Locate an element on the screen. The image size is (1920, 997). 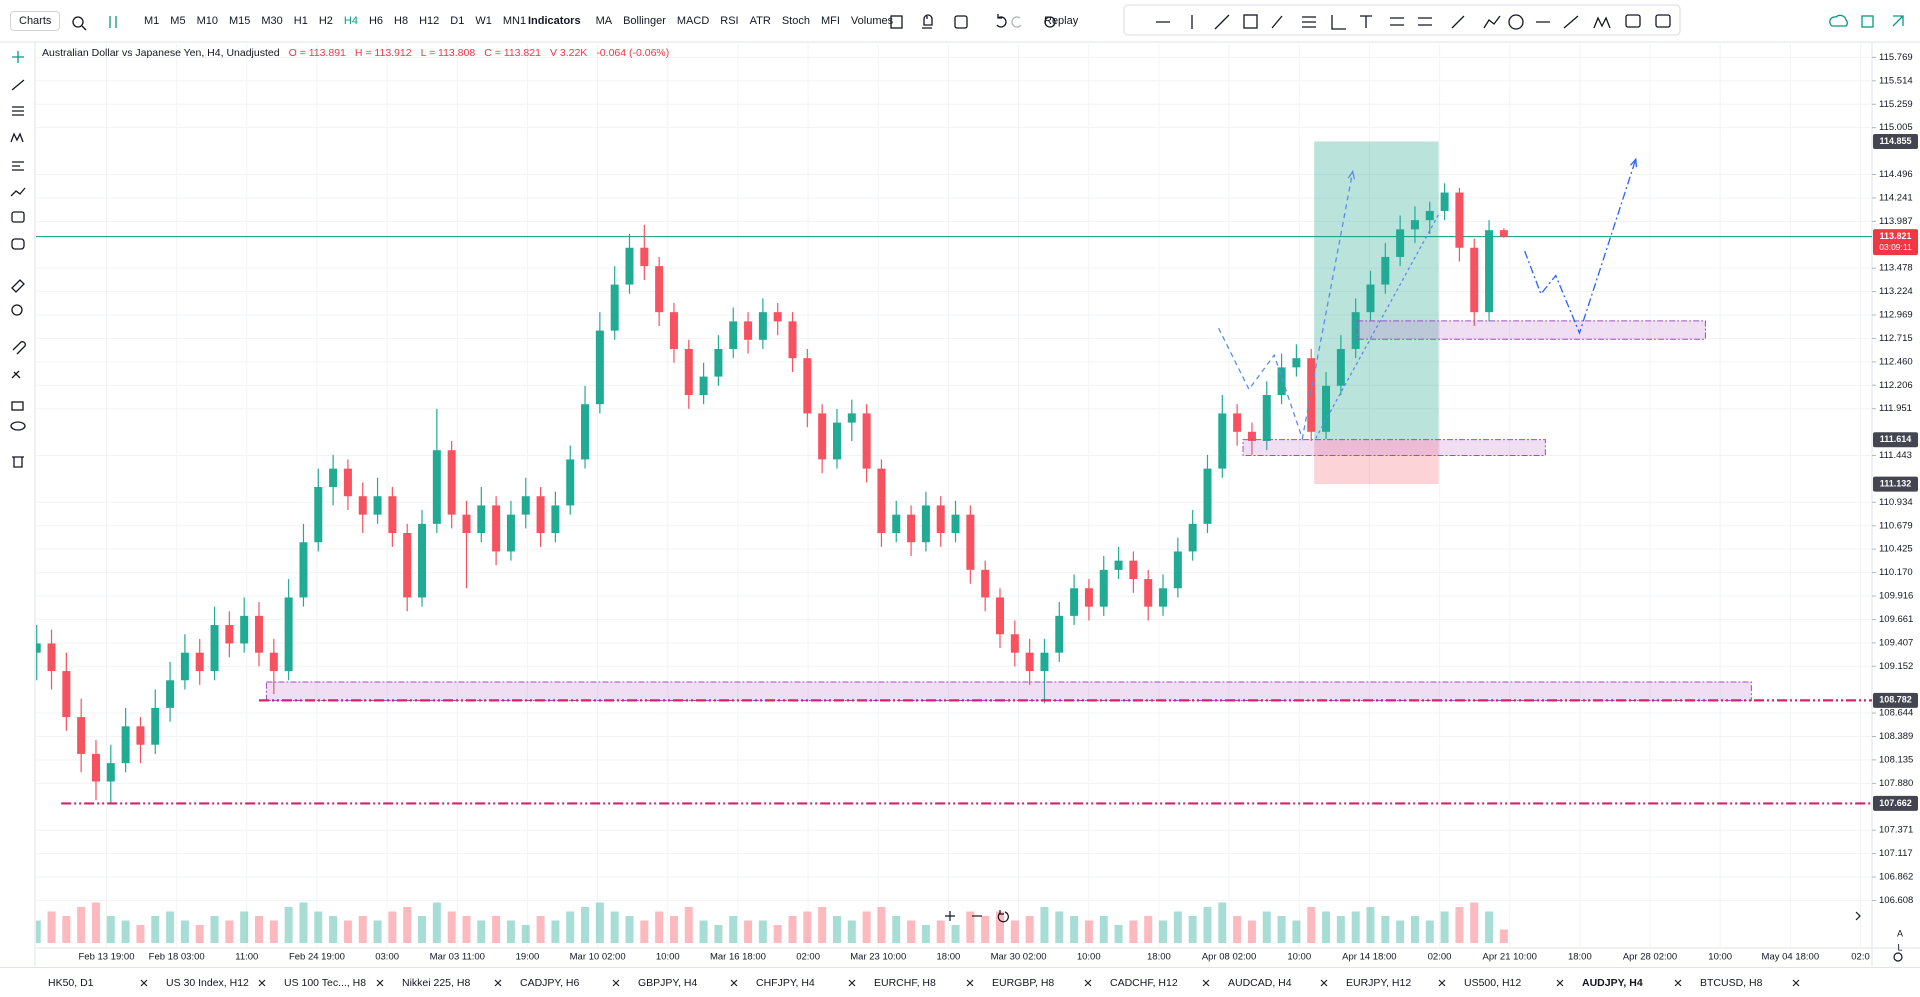
symbol-tab: BTCUSD, H8 is located at coordinates (1751, 983).